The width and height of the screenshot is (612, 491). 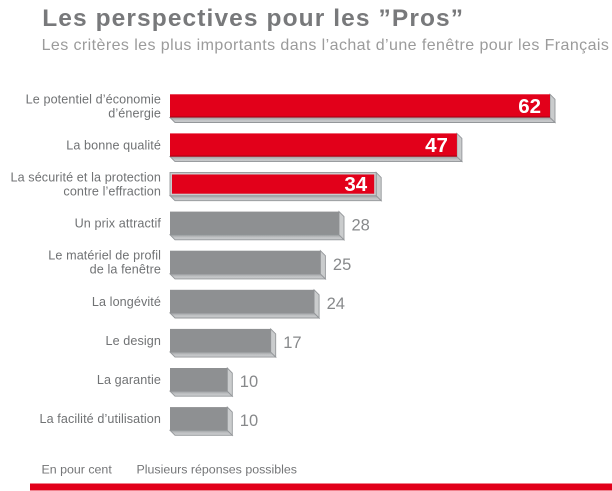 I want to click on svg-text: 28, so click(x=361, y=226).